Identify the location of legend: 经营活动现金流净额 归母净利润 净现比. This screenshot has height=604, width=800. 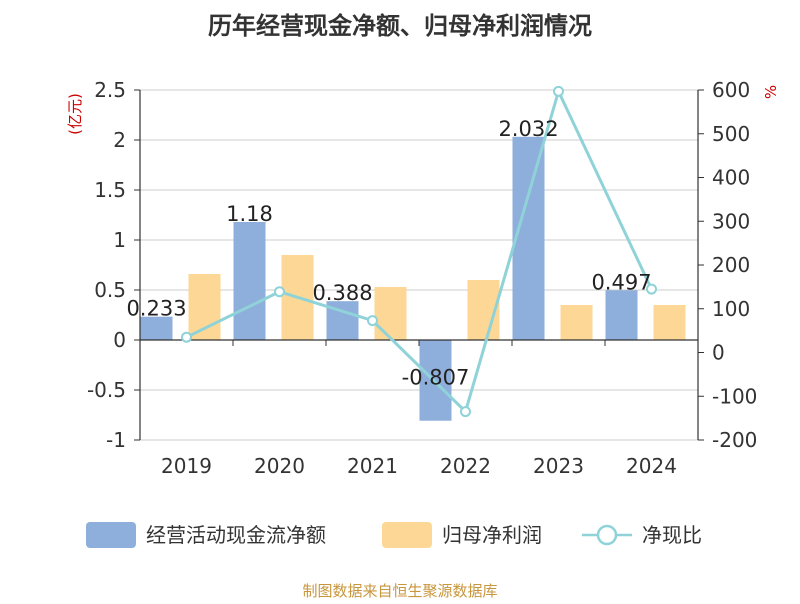
(394, 535).